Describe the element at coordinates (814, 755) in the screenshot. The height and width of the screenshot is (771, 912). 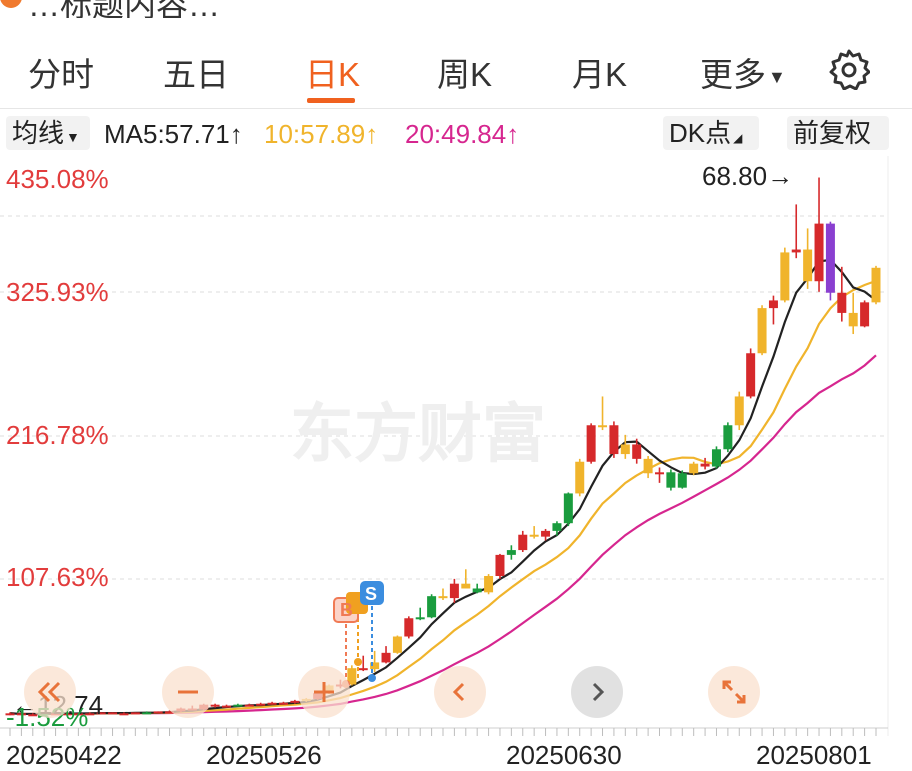
I see `x-label-4: 20250801` at that location.